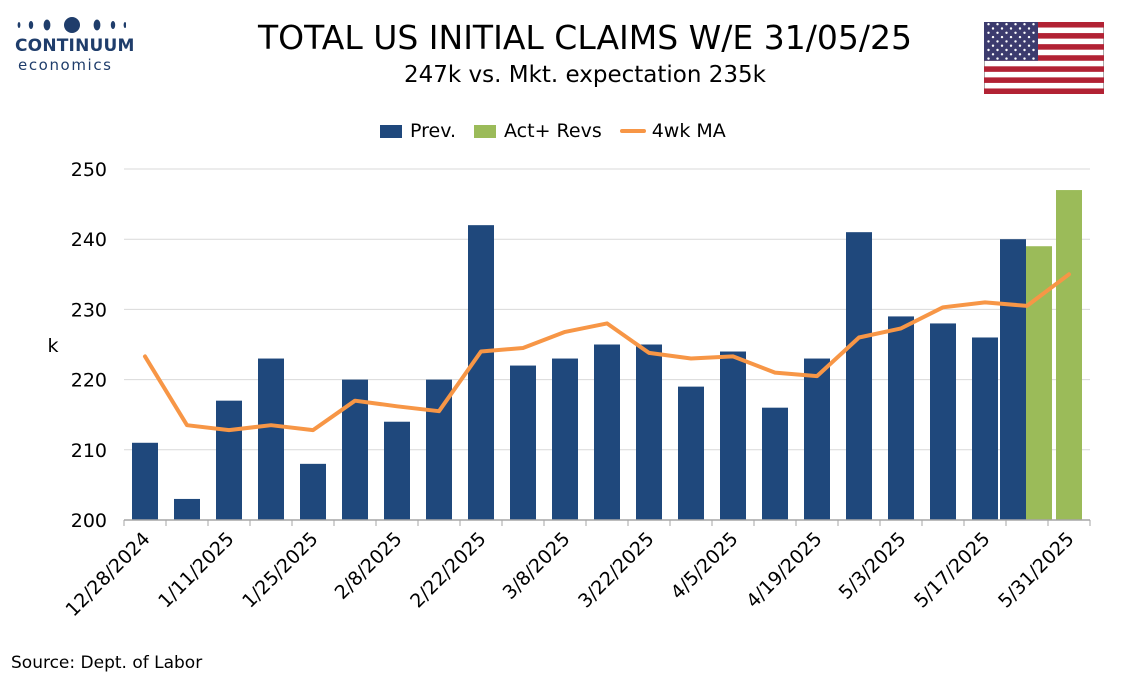  What do you see at coordinates (196, 570) in the screenshot?
I see `x-tick-label: 1/11/2025` at bounding box center [196, 570].